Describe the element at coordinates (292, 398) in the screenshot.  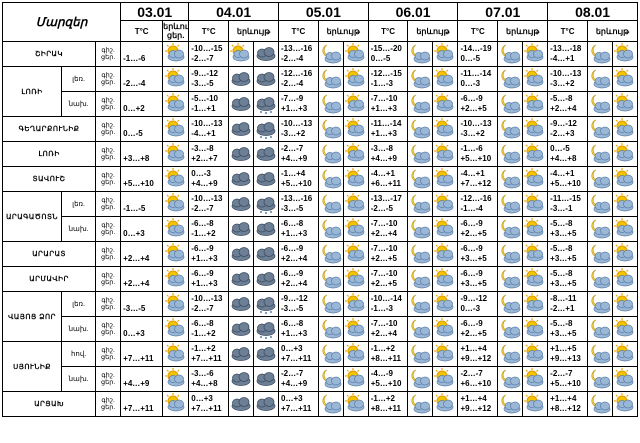
I see `night-temperature: 0…+3` at that location.